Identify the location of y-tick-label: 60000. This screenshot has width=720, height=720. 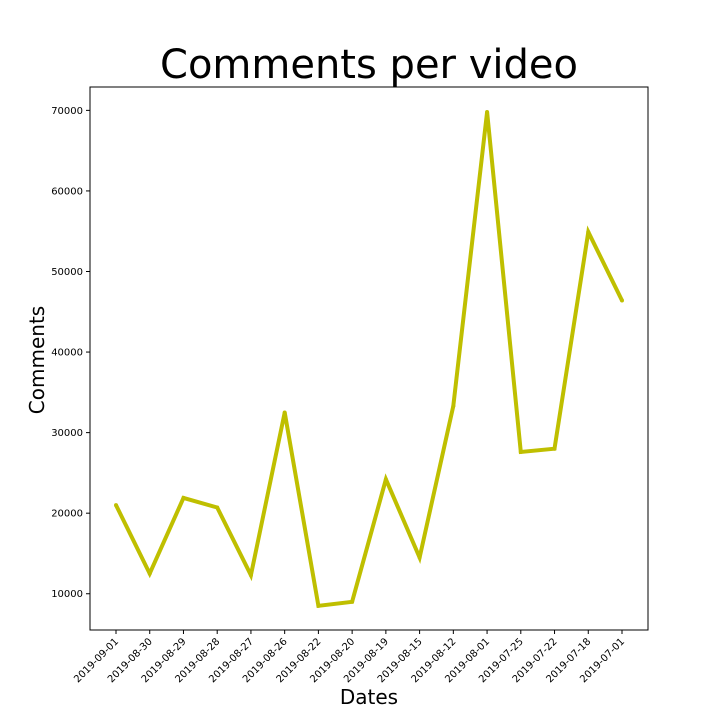
(67, 191).